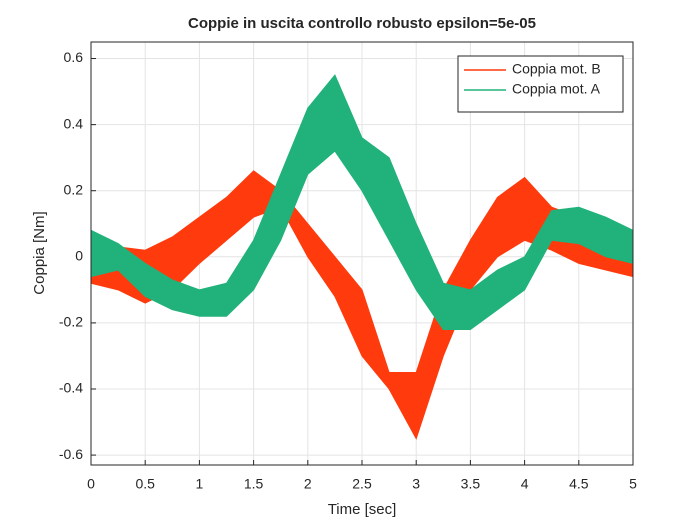 This screenshot has height=525, width=700. What do you see at coordinates (74, 57) in the screenshot?
I see `y-tick-label: 0.6` at bounding box center [74, 57].